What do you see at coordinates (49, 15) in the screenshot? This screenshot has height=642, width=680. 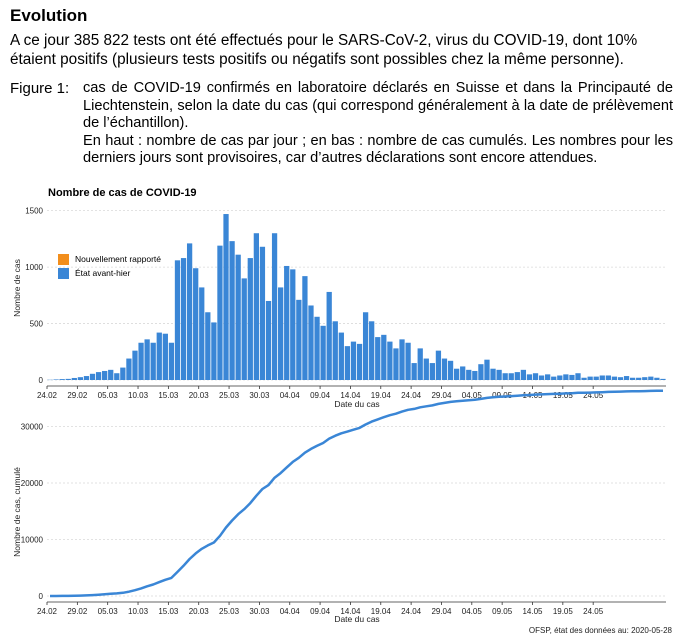 I see `section-heading: Evolution` at bounding box center [49, 15].